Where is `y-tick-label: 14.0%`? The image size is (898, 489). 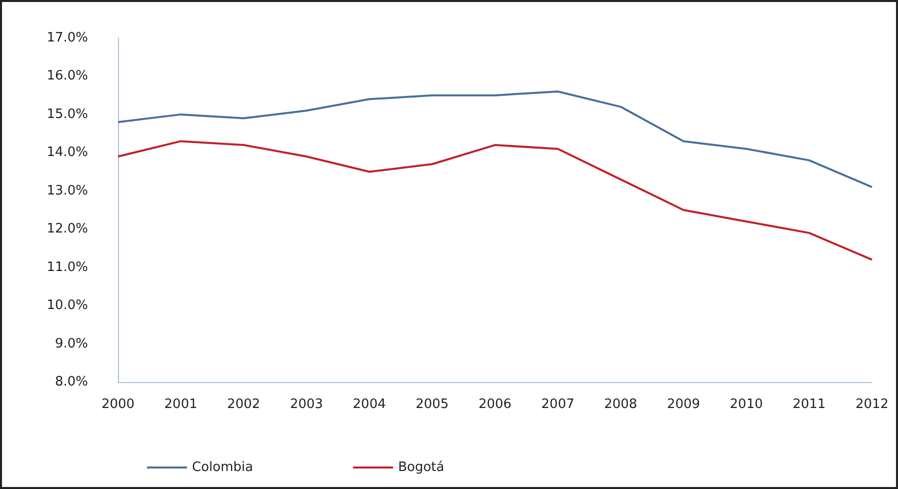
y-tick-label: 14.0% is located at coordinates (67, 152).